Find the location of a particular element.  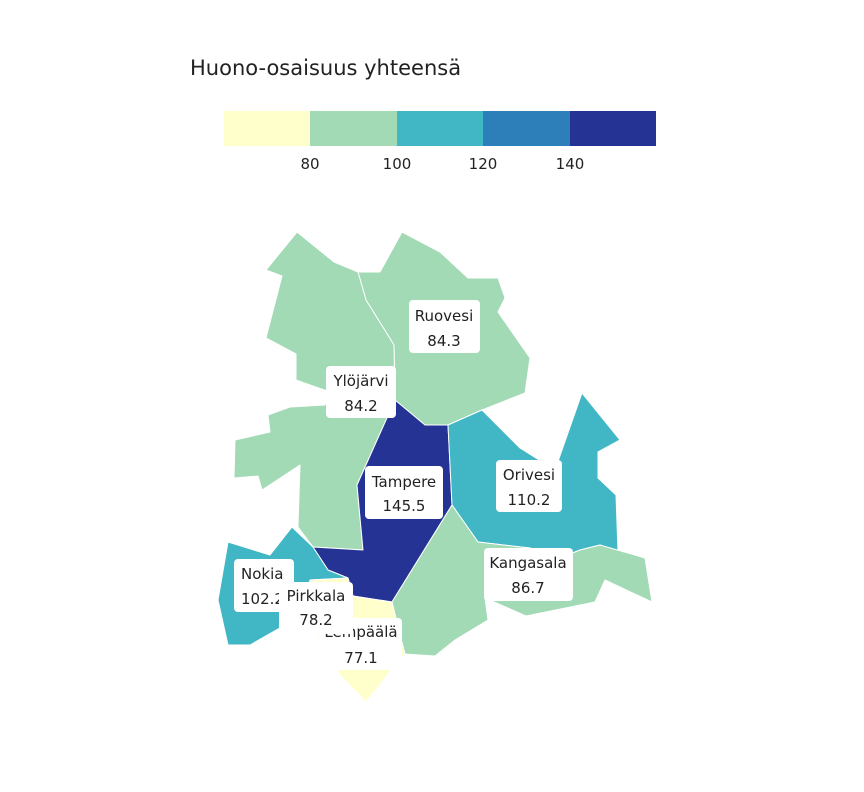

municipality-name: Kangasala is located at coordinates (527, 563).